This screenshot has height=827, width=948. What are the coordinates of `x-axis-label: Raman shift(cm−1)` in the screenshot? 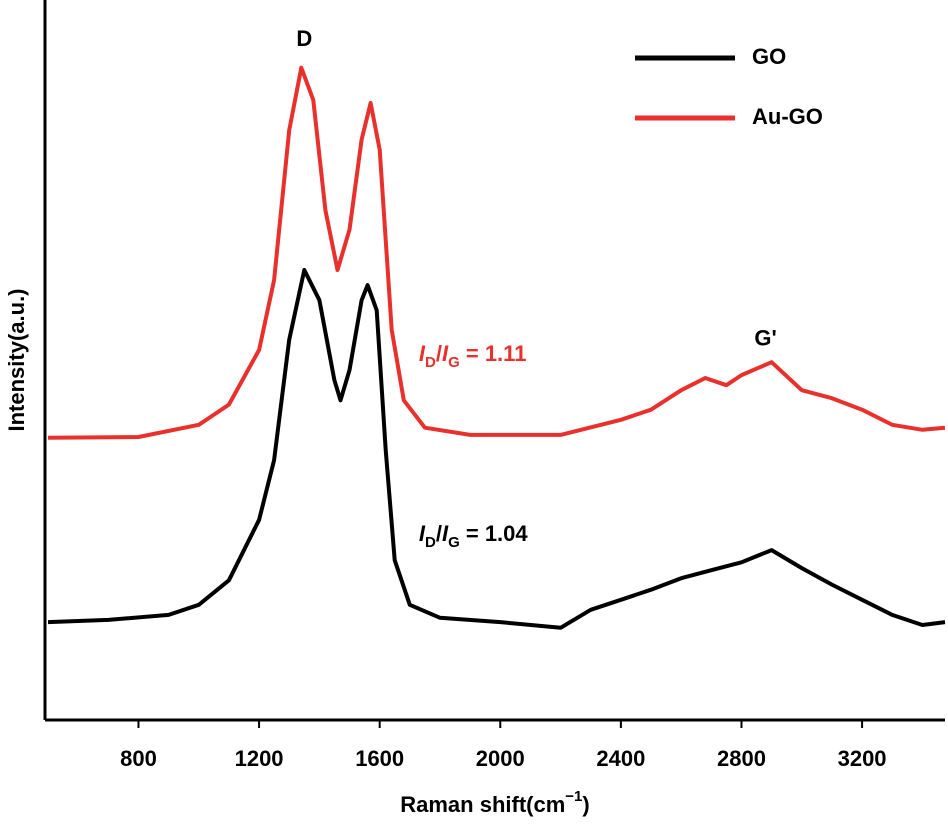 It's located at (494, 802).